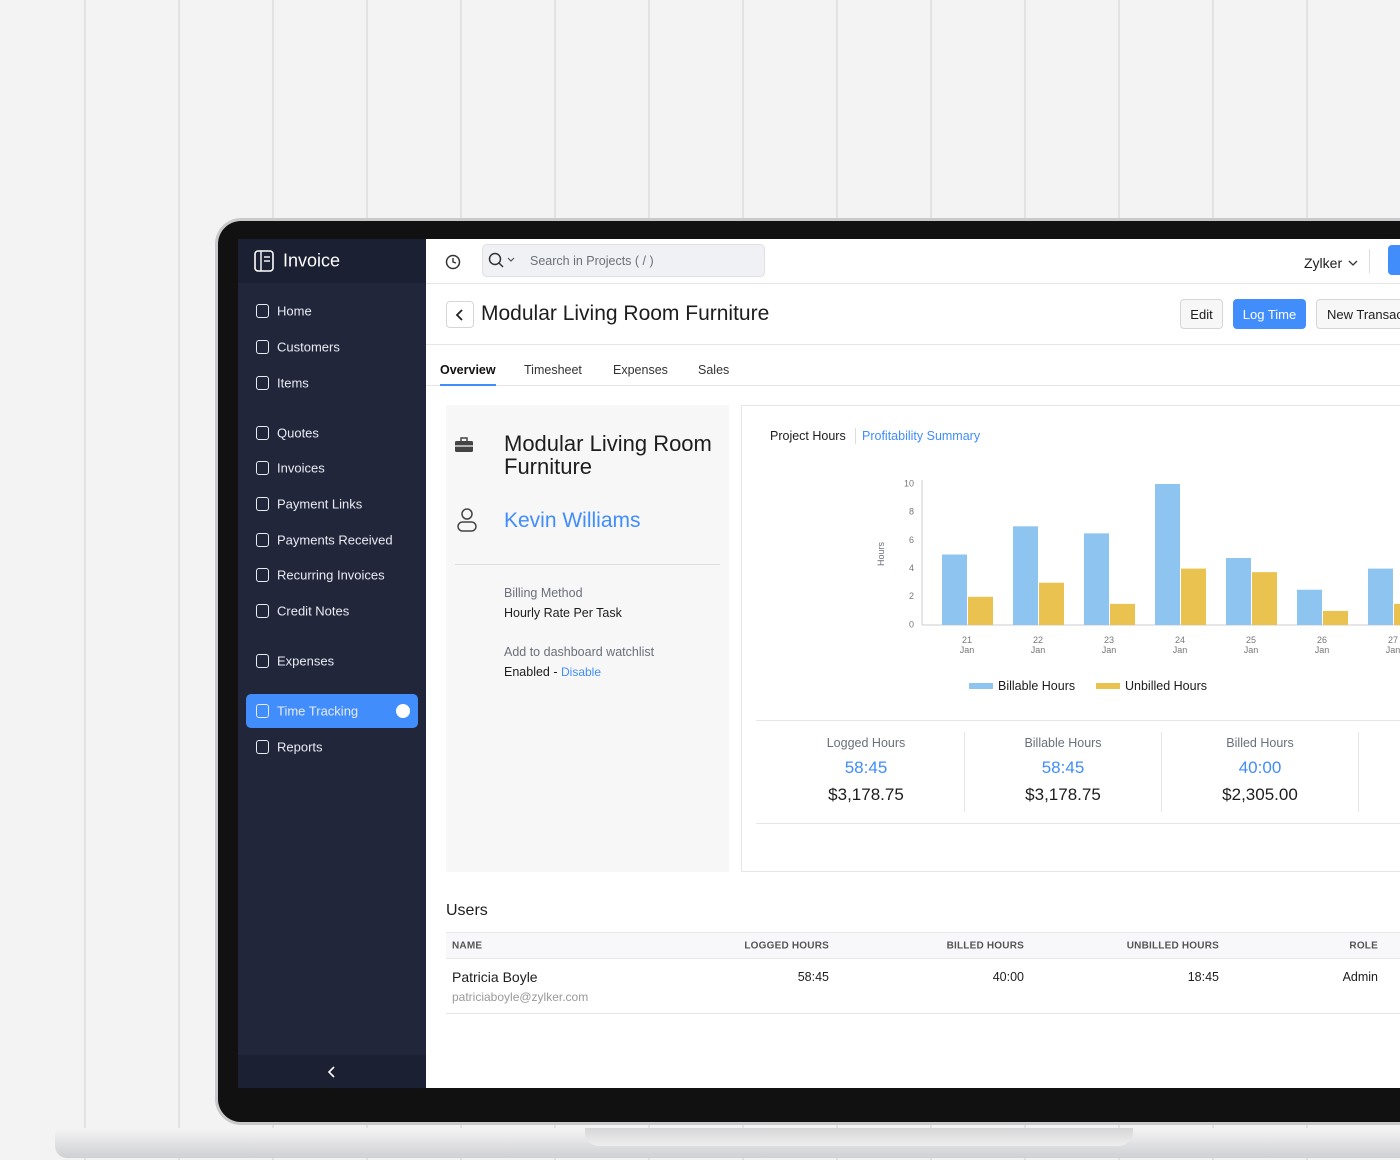  Describe the element at coordinates (464, 444) in the screenshot. I see `project-icon` at that location.